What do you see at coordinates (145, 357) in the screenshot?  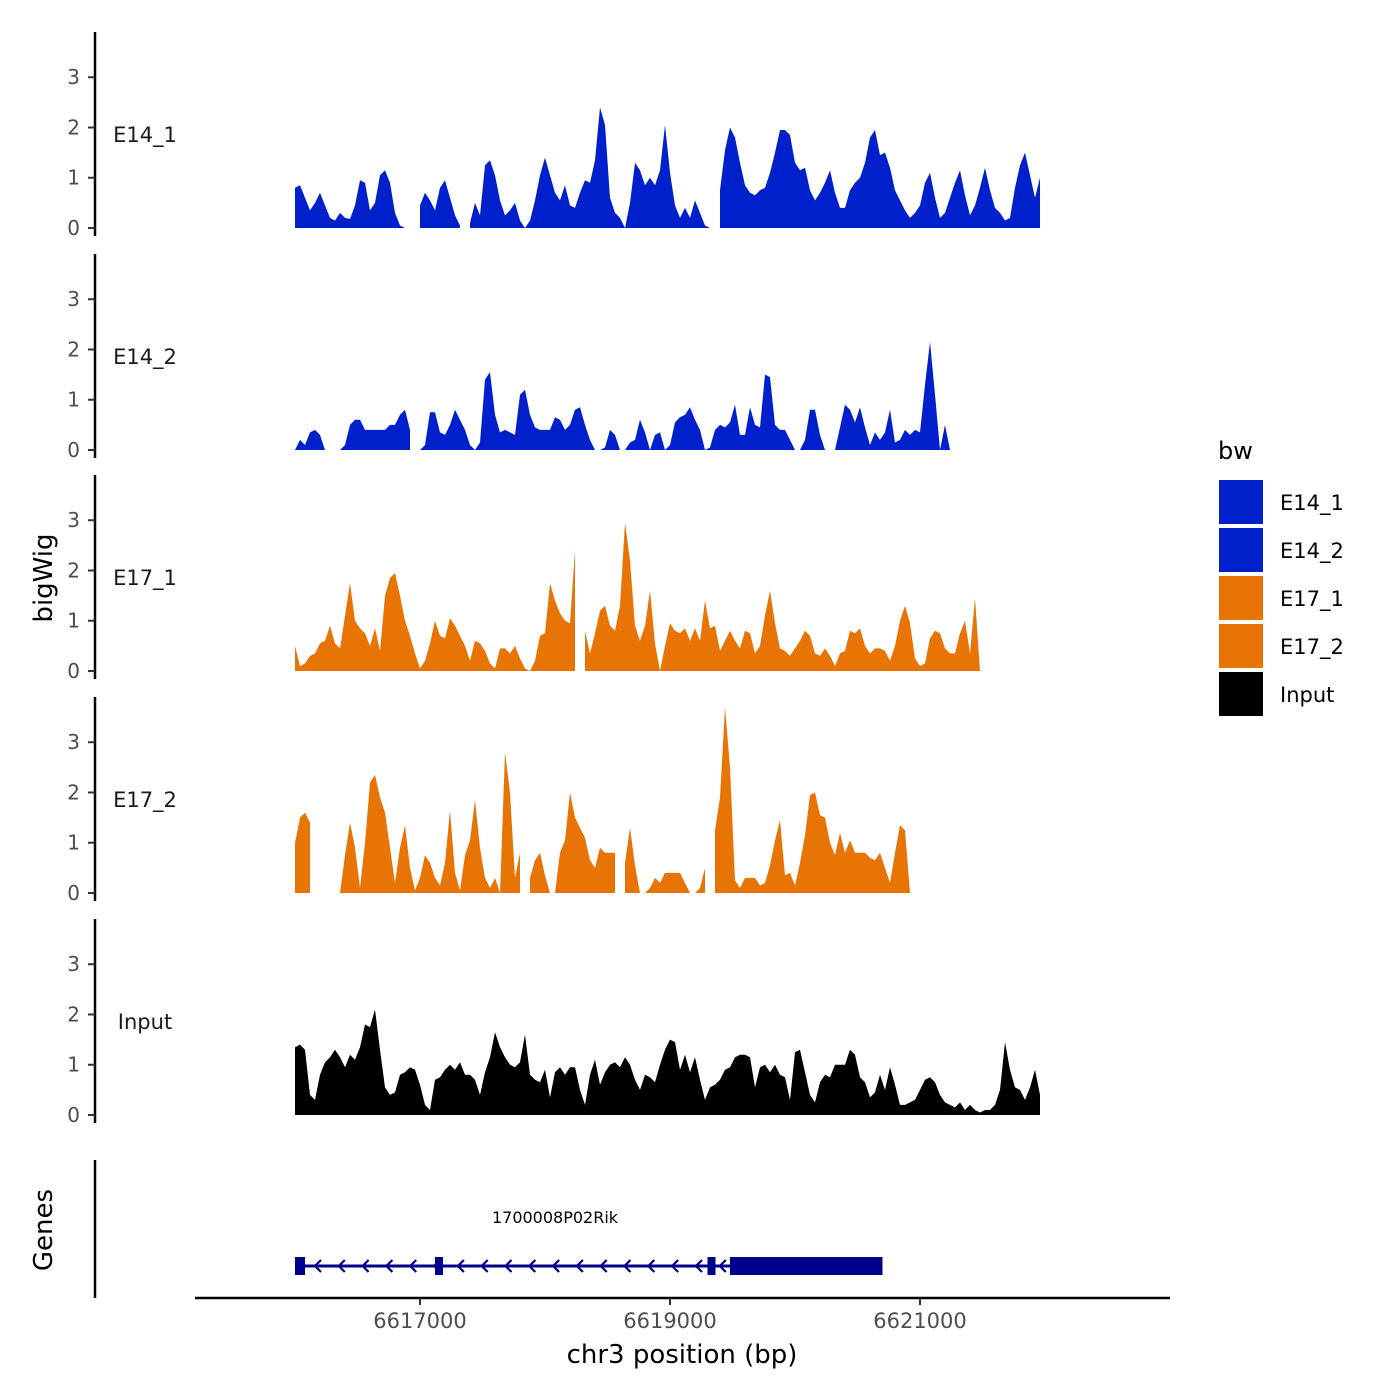 I see `track-label: E14_2` at bounding box center [145, 357].